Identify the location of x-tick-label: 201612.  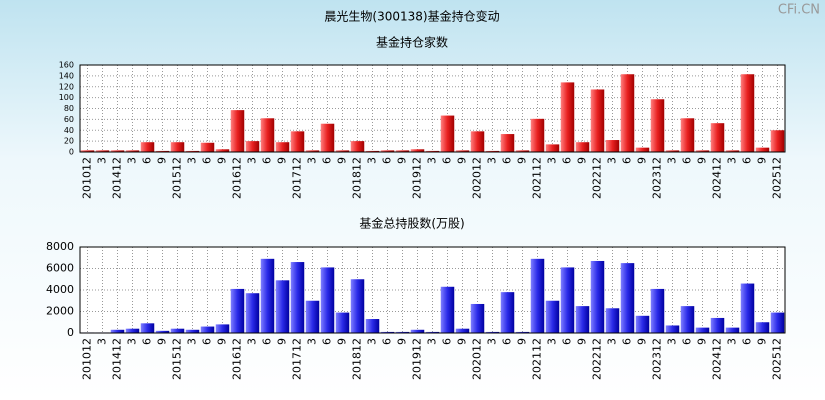
(237, 359).